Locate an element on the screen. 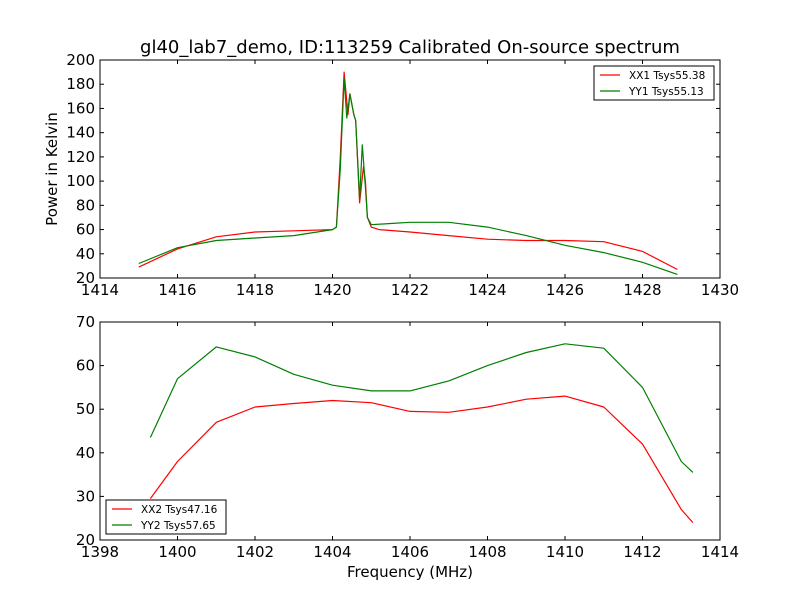 The height and width of the screenshot is (604, 800). legend: XX1 Tsys55.38 YY1 Tsys55.13 is located at coordinates (654, 83).